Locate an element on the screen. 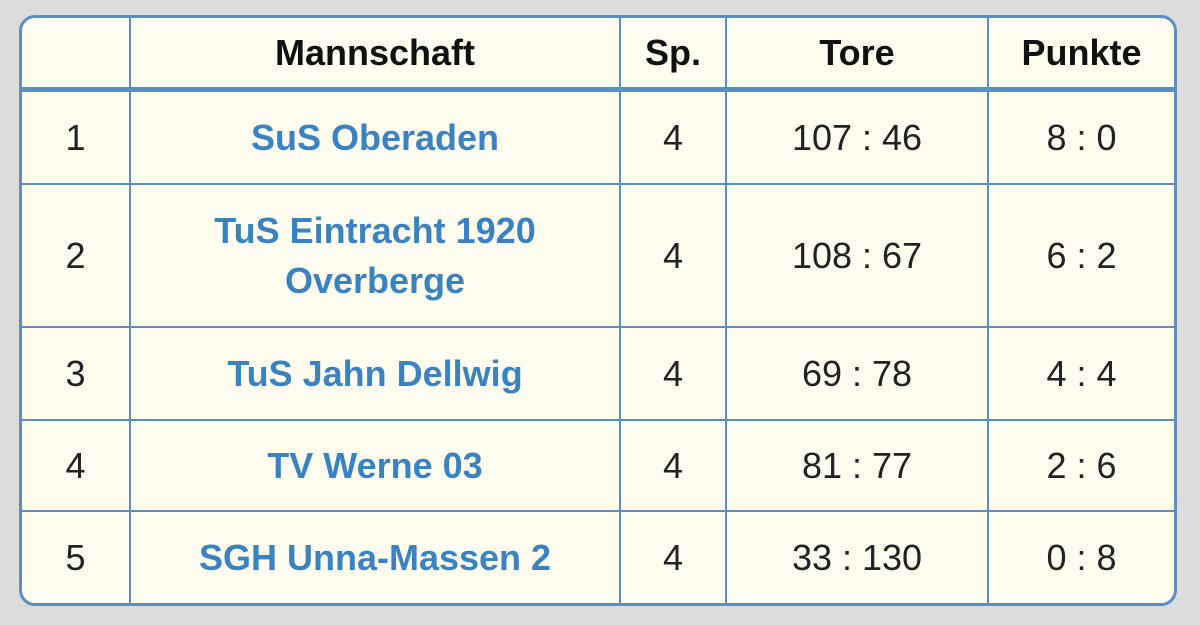 The image size is (1200, 625). team-link: TuS Jahn Dellwig is located at coordinates (374, 374).